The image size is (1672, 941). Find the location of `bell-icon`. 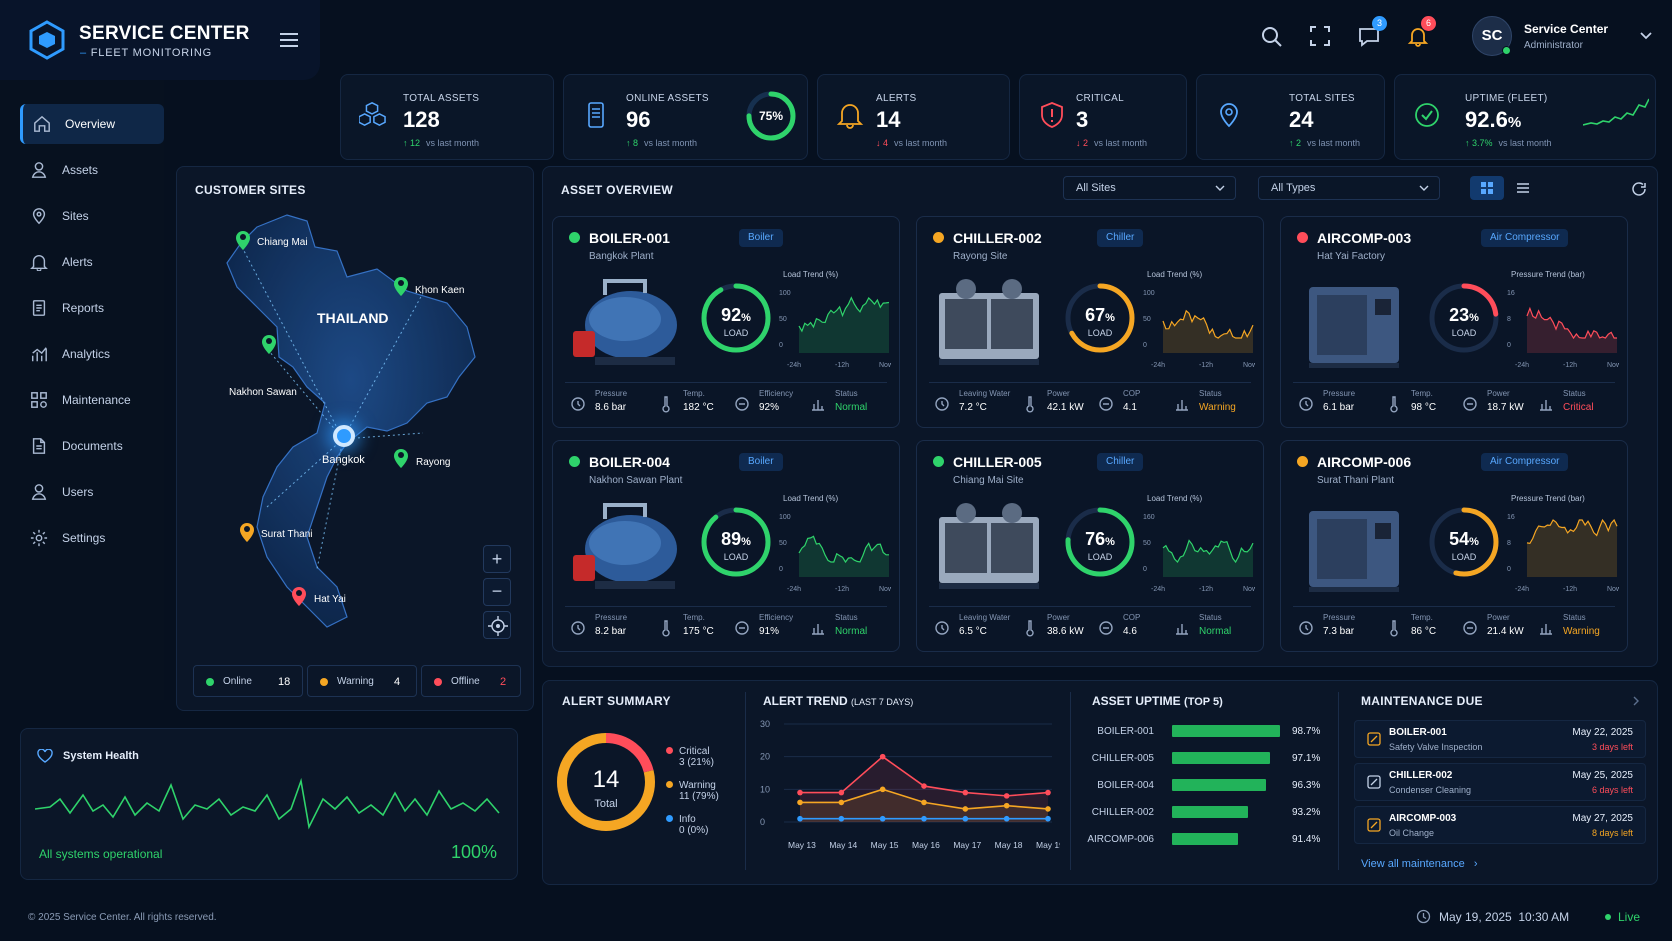

bell-icon is located at coordinates (1418, 36).